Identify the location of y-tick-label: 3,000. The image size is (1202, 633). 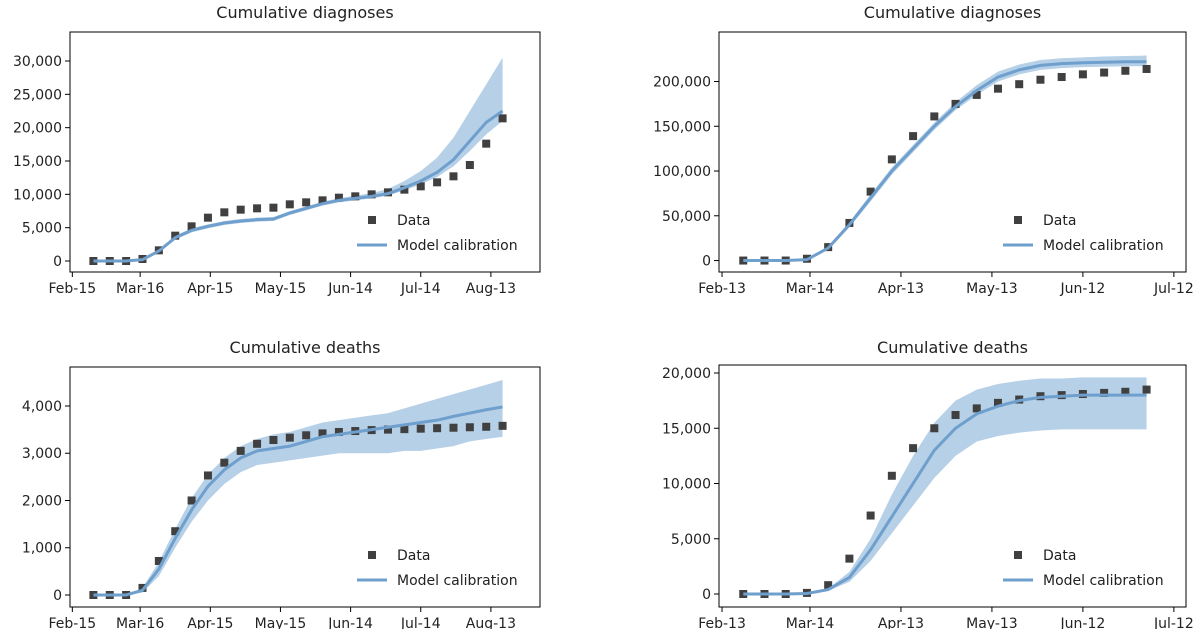
(42, 454).